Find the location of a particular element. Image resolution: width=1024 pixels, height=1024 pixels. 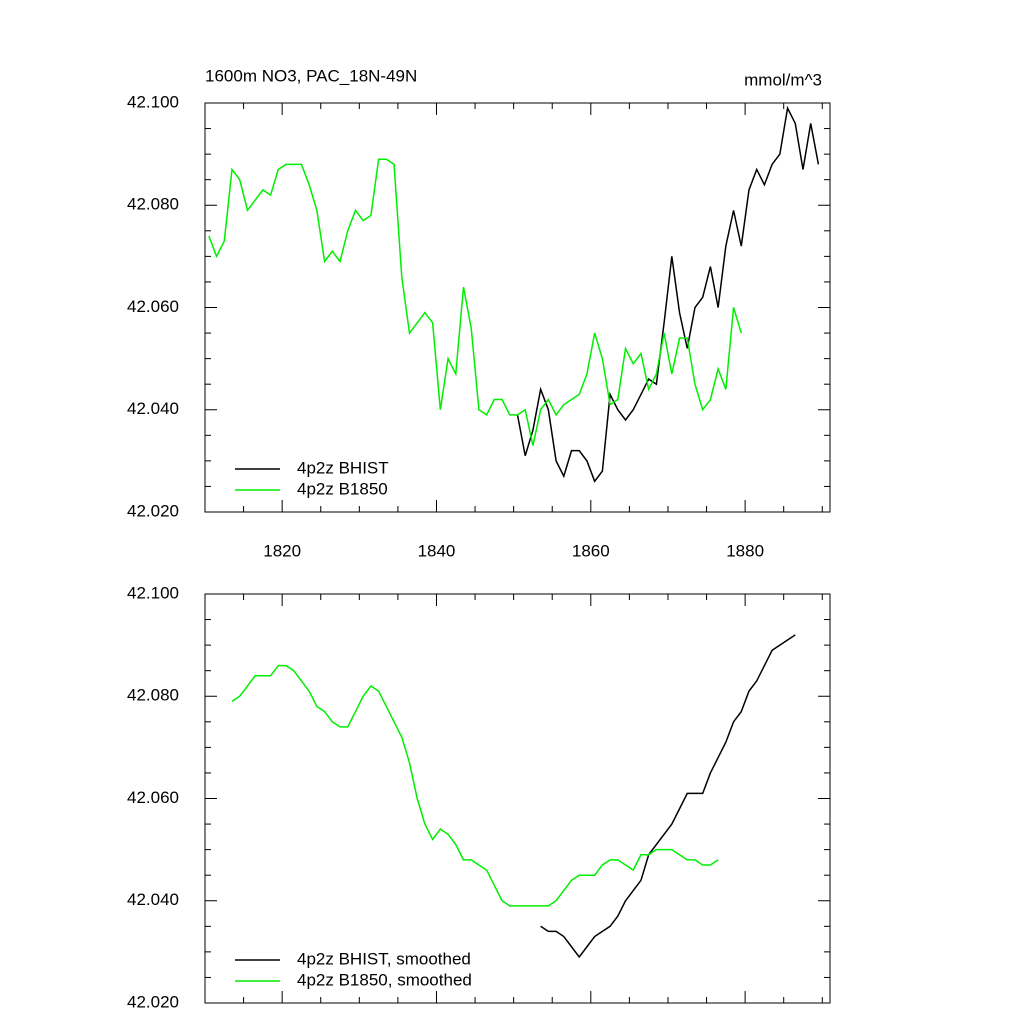

legend-label: 4p2z BHIST, smoothed is located at coordinates (384, 958).